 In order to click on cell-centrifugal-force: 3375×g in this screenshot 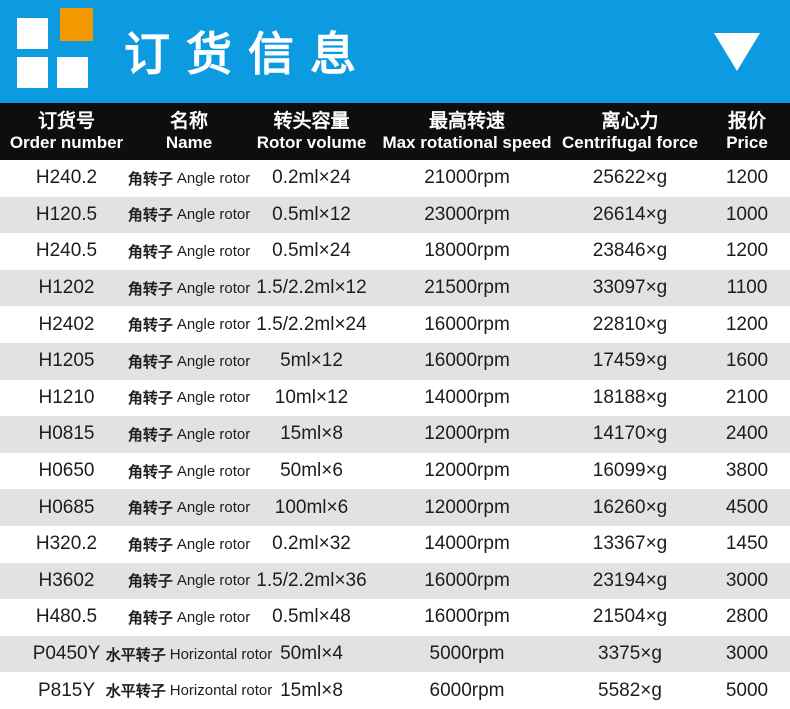, I will do `click(630, 654)`.